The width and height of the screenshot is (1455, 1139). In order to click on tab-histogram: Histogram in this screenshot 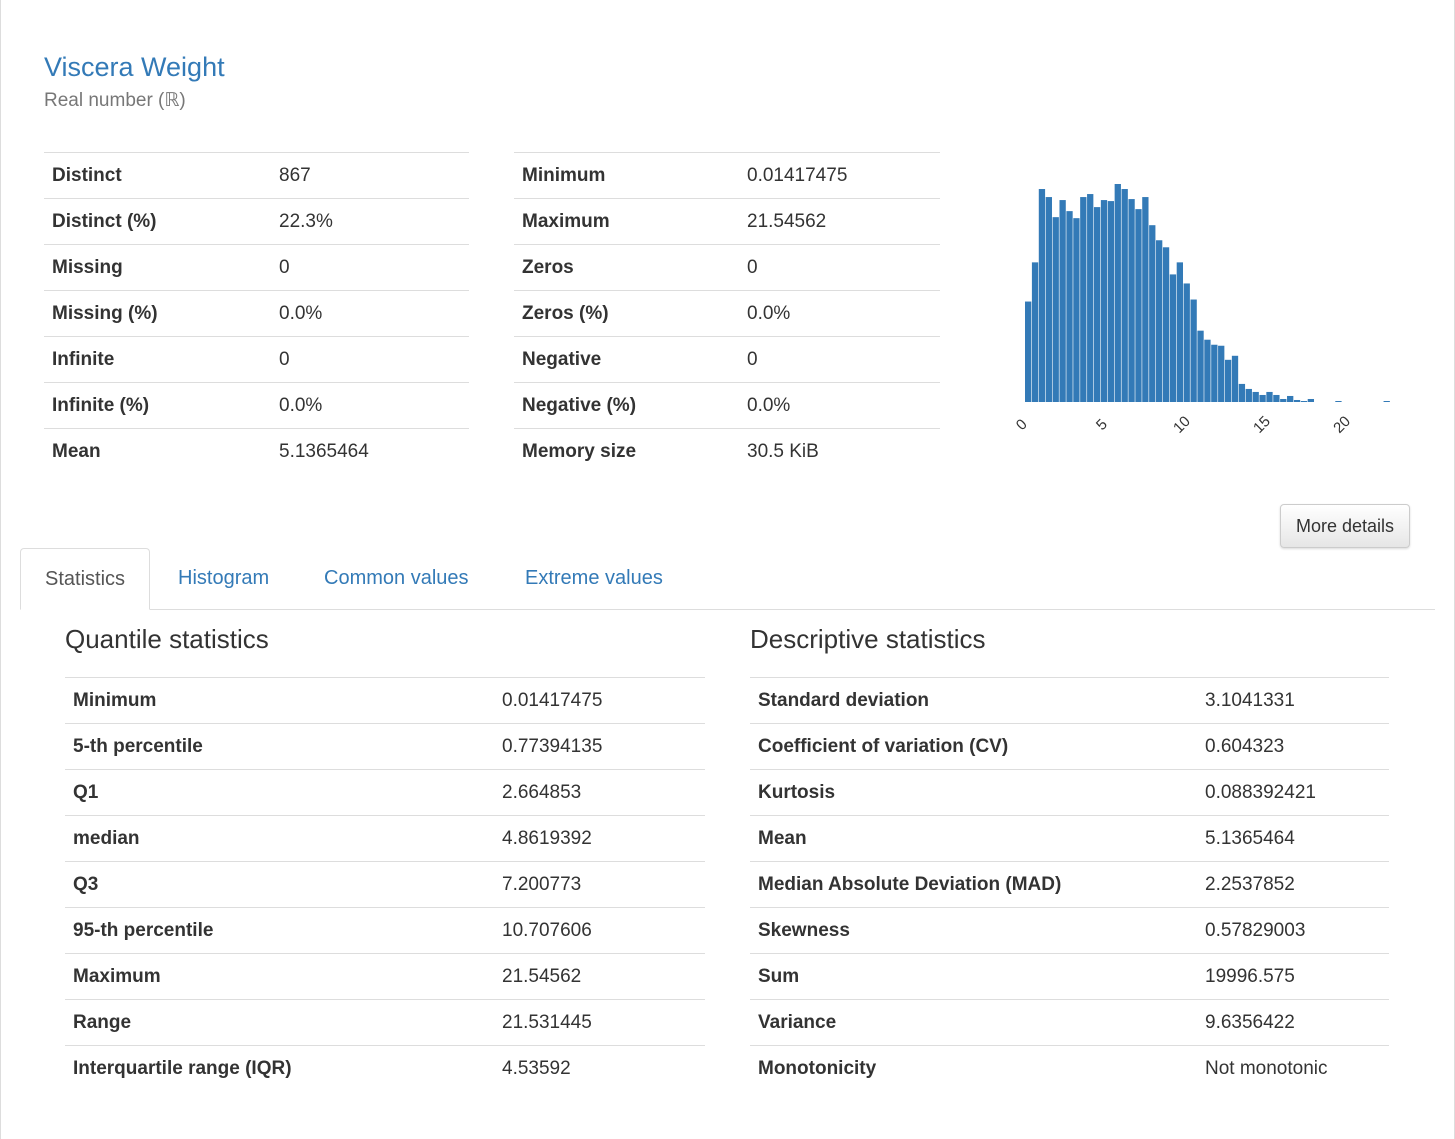, I will do `click(224, 578)`.